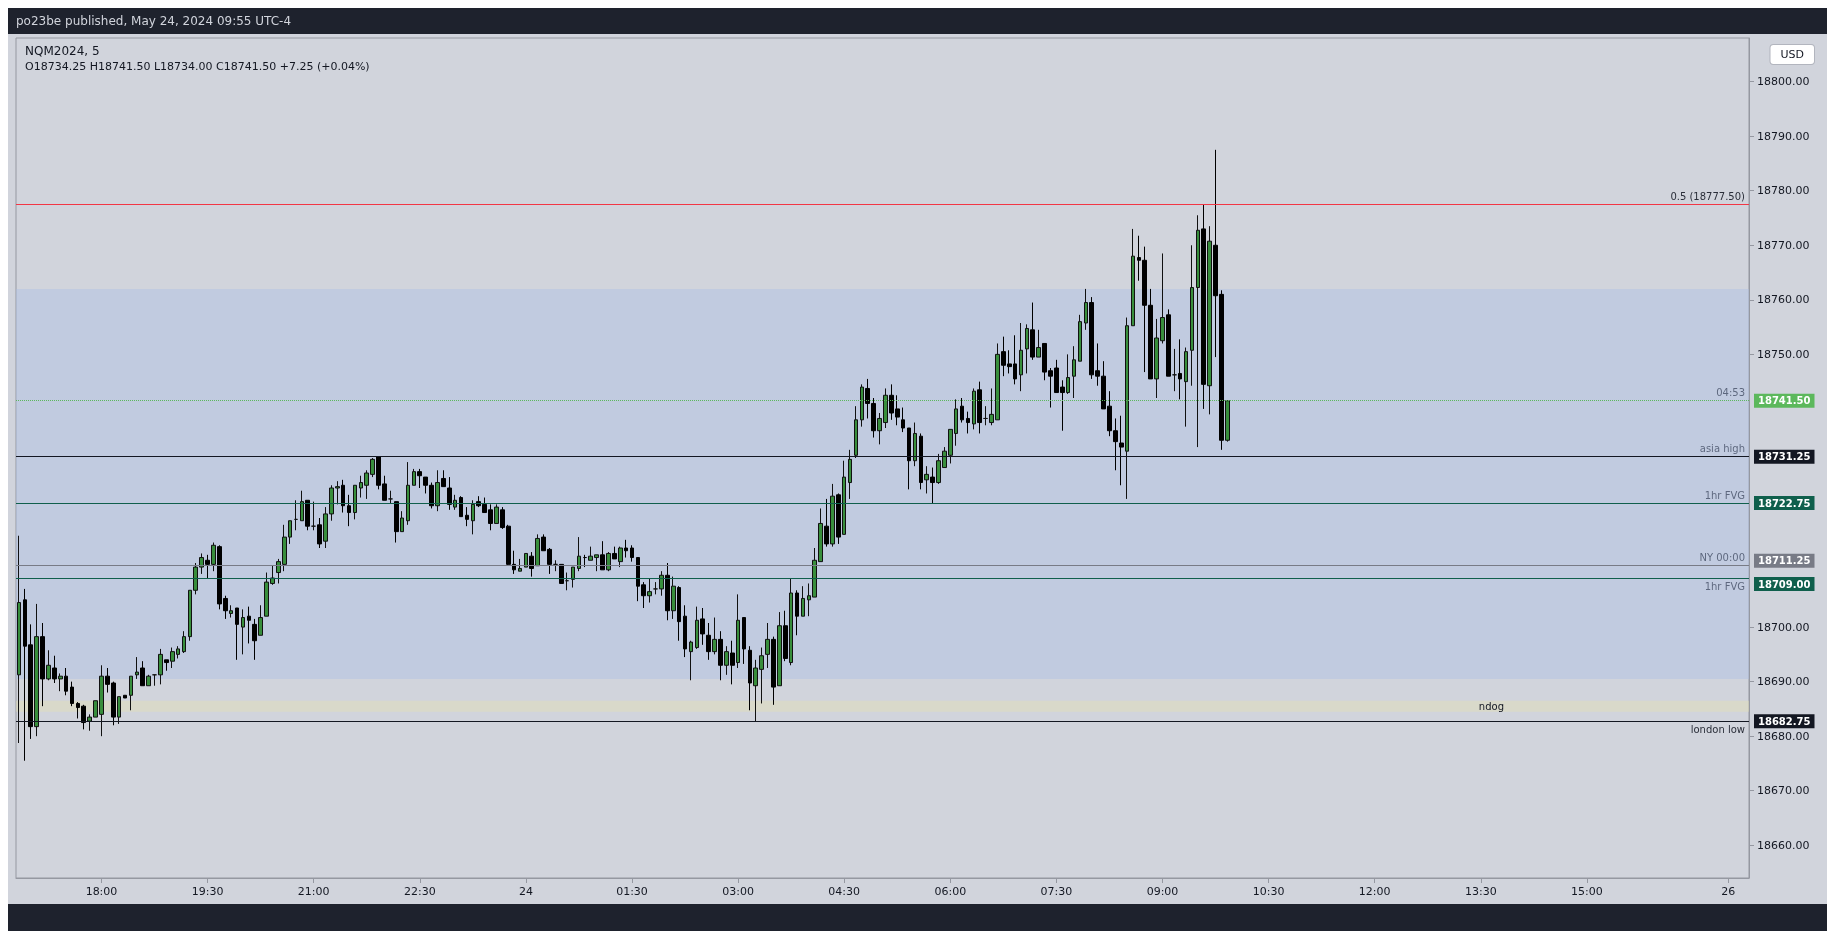 This screenshot has width=1835, height=939. What do you see at coordinates (1708, 196) in the screenshot?
I see `annotation: 0.5 (18777.50)` at bounding box center [1708, 196].